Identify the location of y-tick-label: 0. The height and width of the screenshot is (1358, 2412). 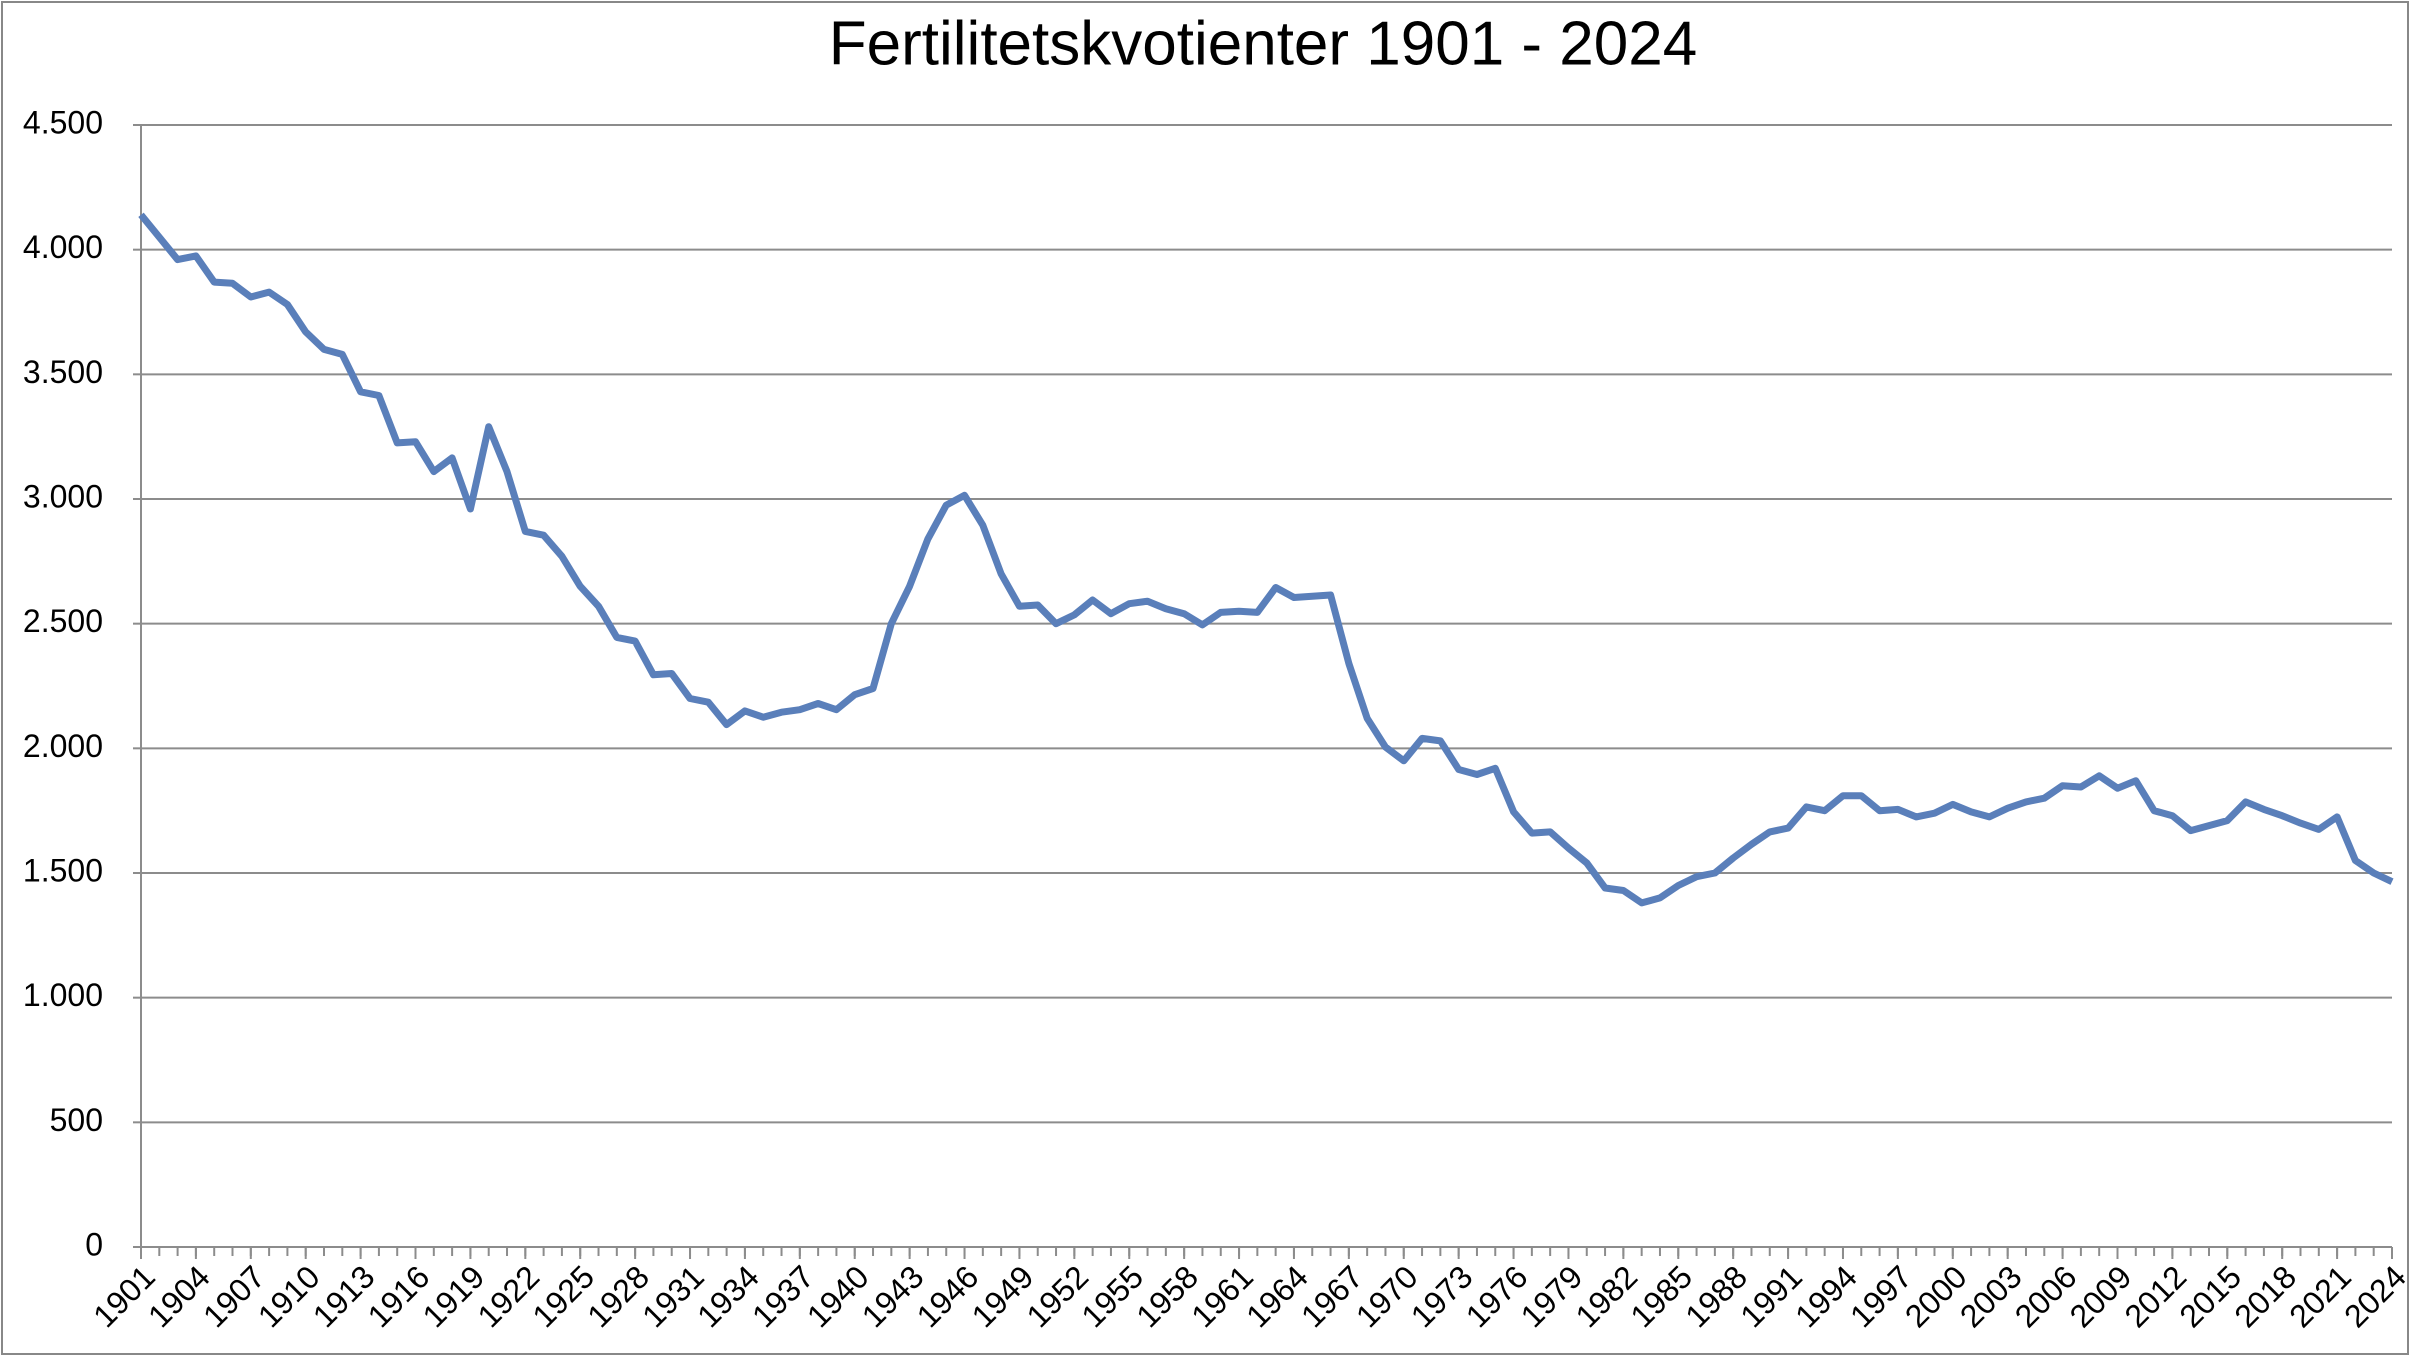
(94, 1244).